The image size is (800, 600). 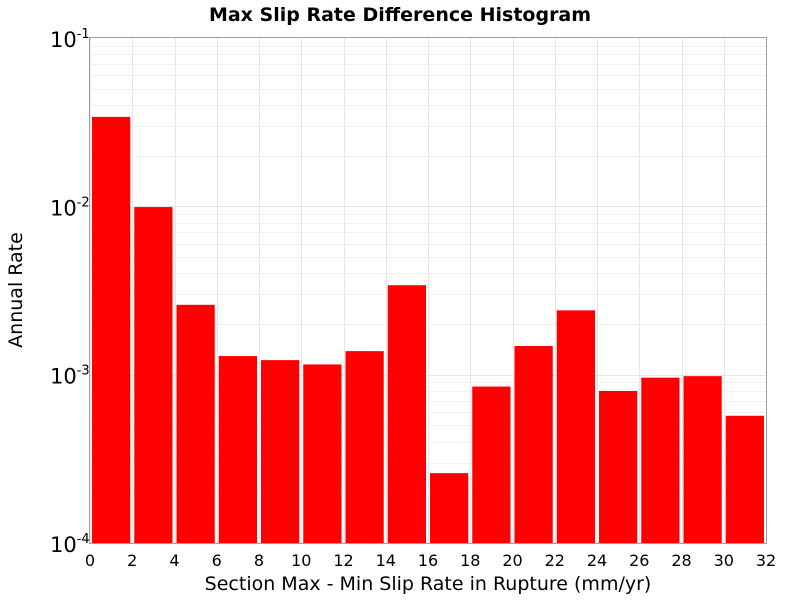 What do you see at coordinates (70, 292) in the screenshot?
I see `y-tick-labels: 10-110-210-310-4` at bounding box center [70, 292].